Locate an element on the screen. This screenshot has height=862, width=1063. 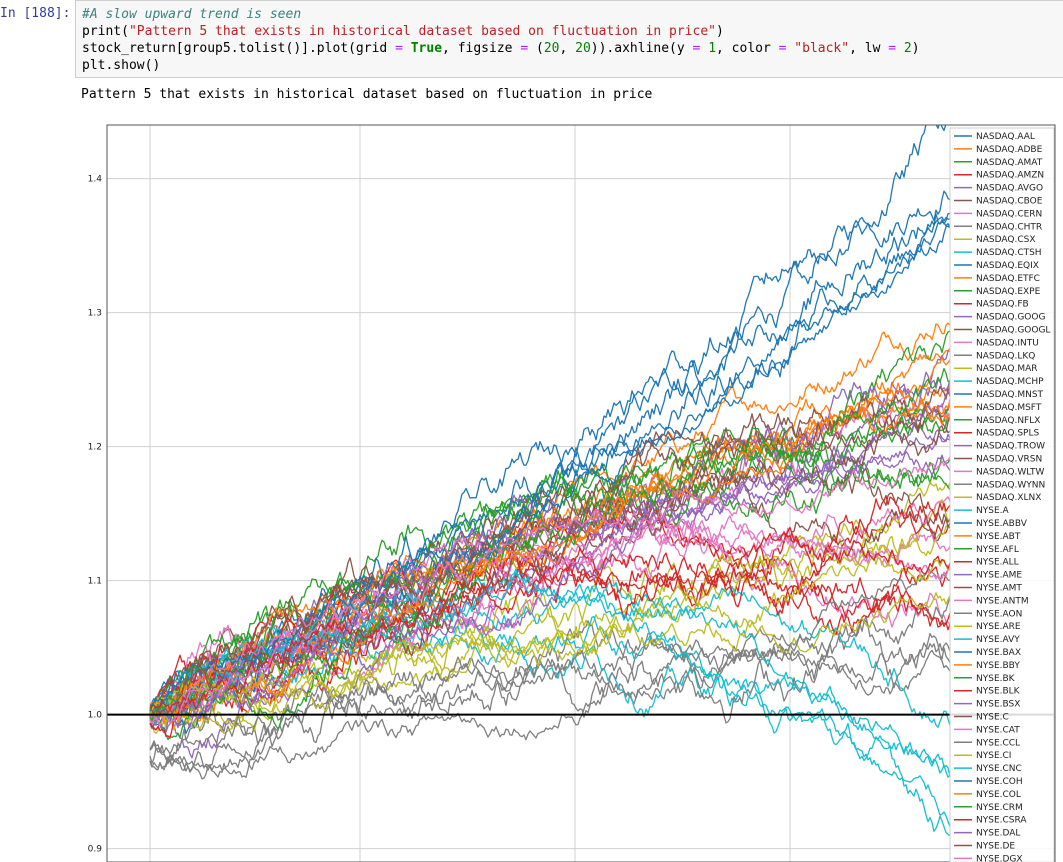
legend-label: NASDAQ.CERN is located at coordinates (1009, 214).